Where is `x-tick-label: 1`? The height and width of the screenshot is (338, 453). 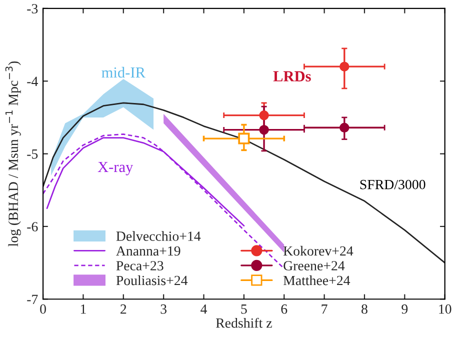 x-tick-label: 1 is located at coordinates (83, 309).